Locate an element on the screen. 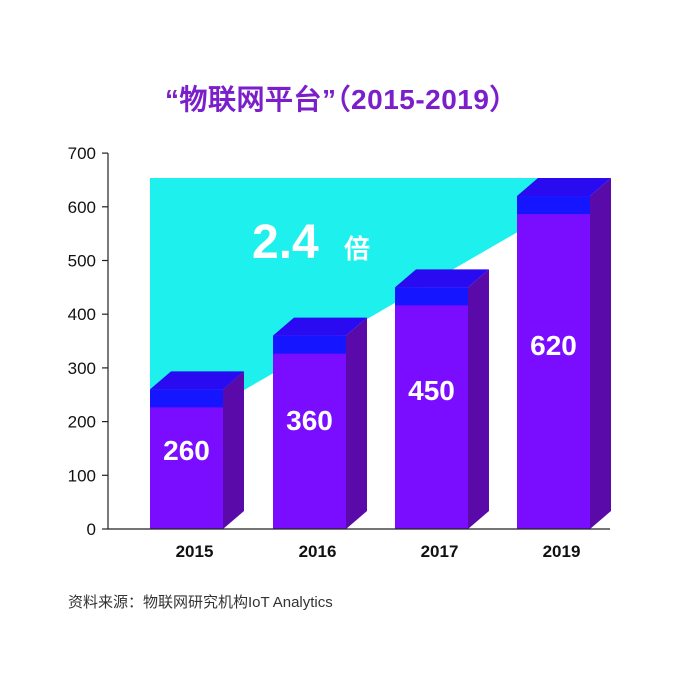  data-label: 360 is located at coordinates (309, 420).